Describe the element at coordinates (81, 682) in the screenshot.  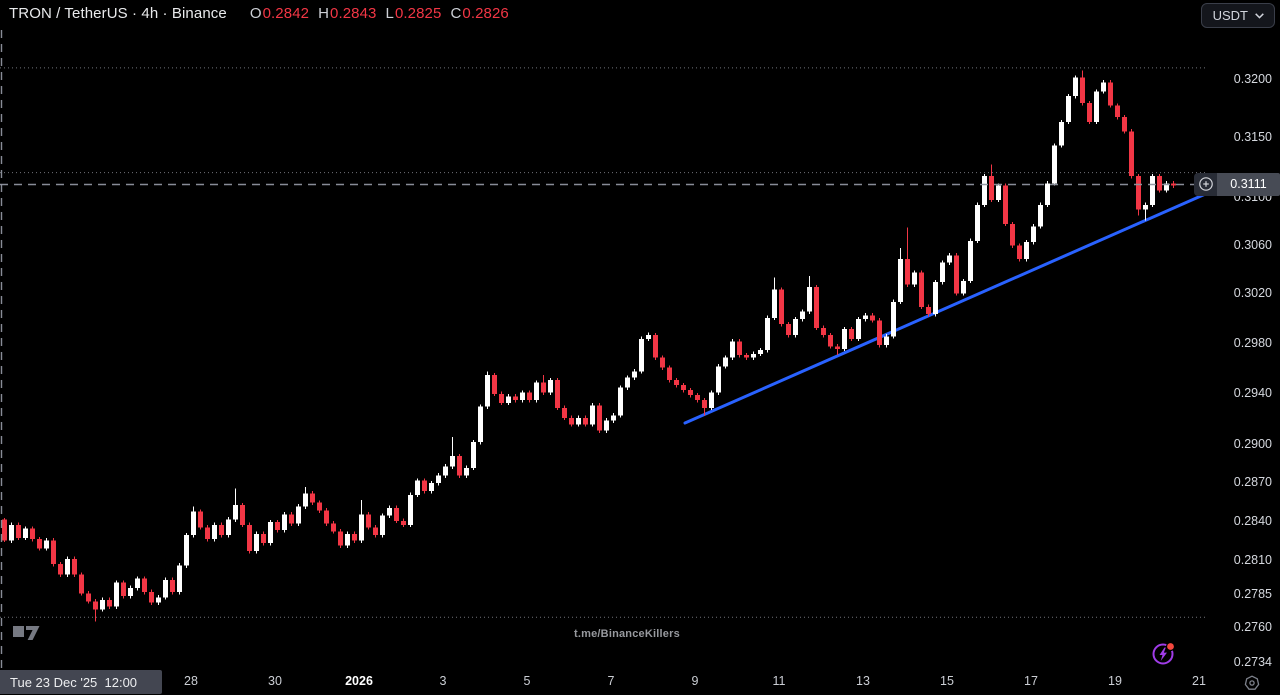
I see `crosshair-time-label: Tue 23 Dec '25 12:00` at that location.